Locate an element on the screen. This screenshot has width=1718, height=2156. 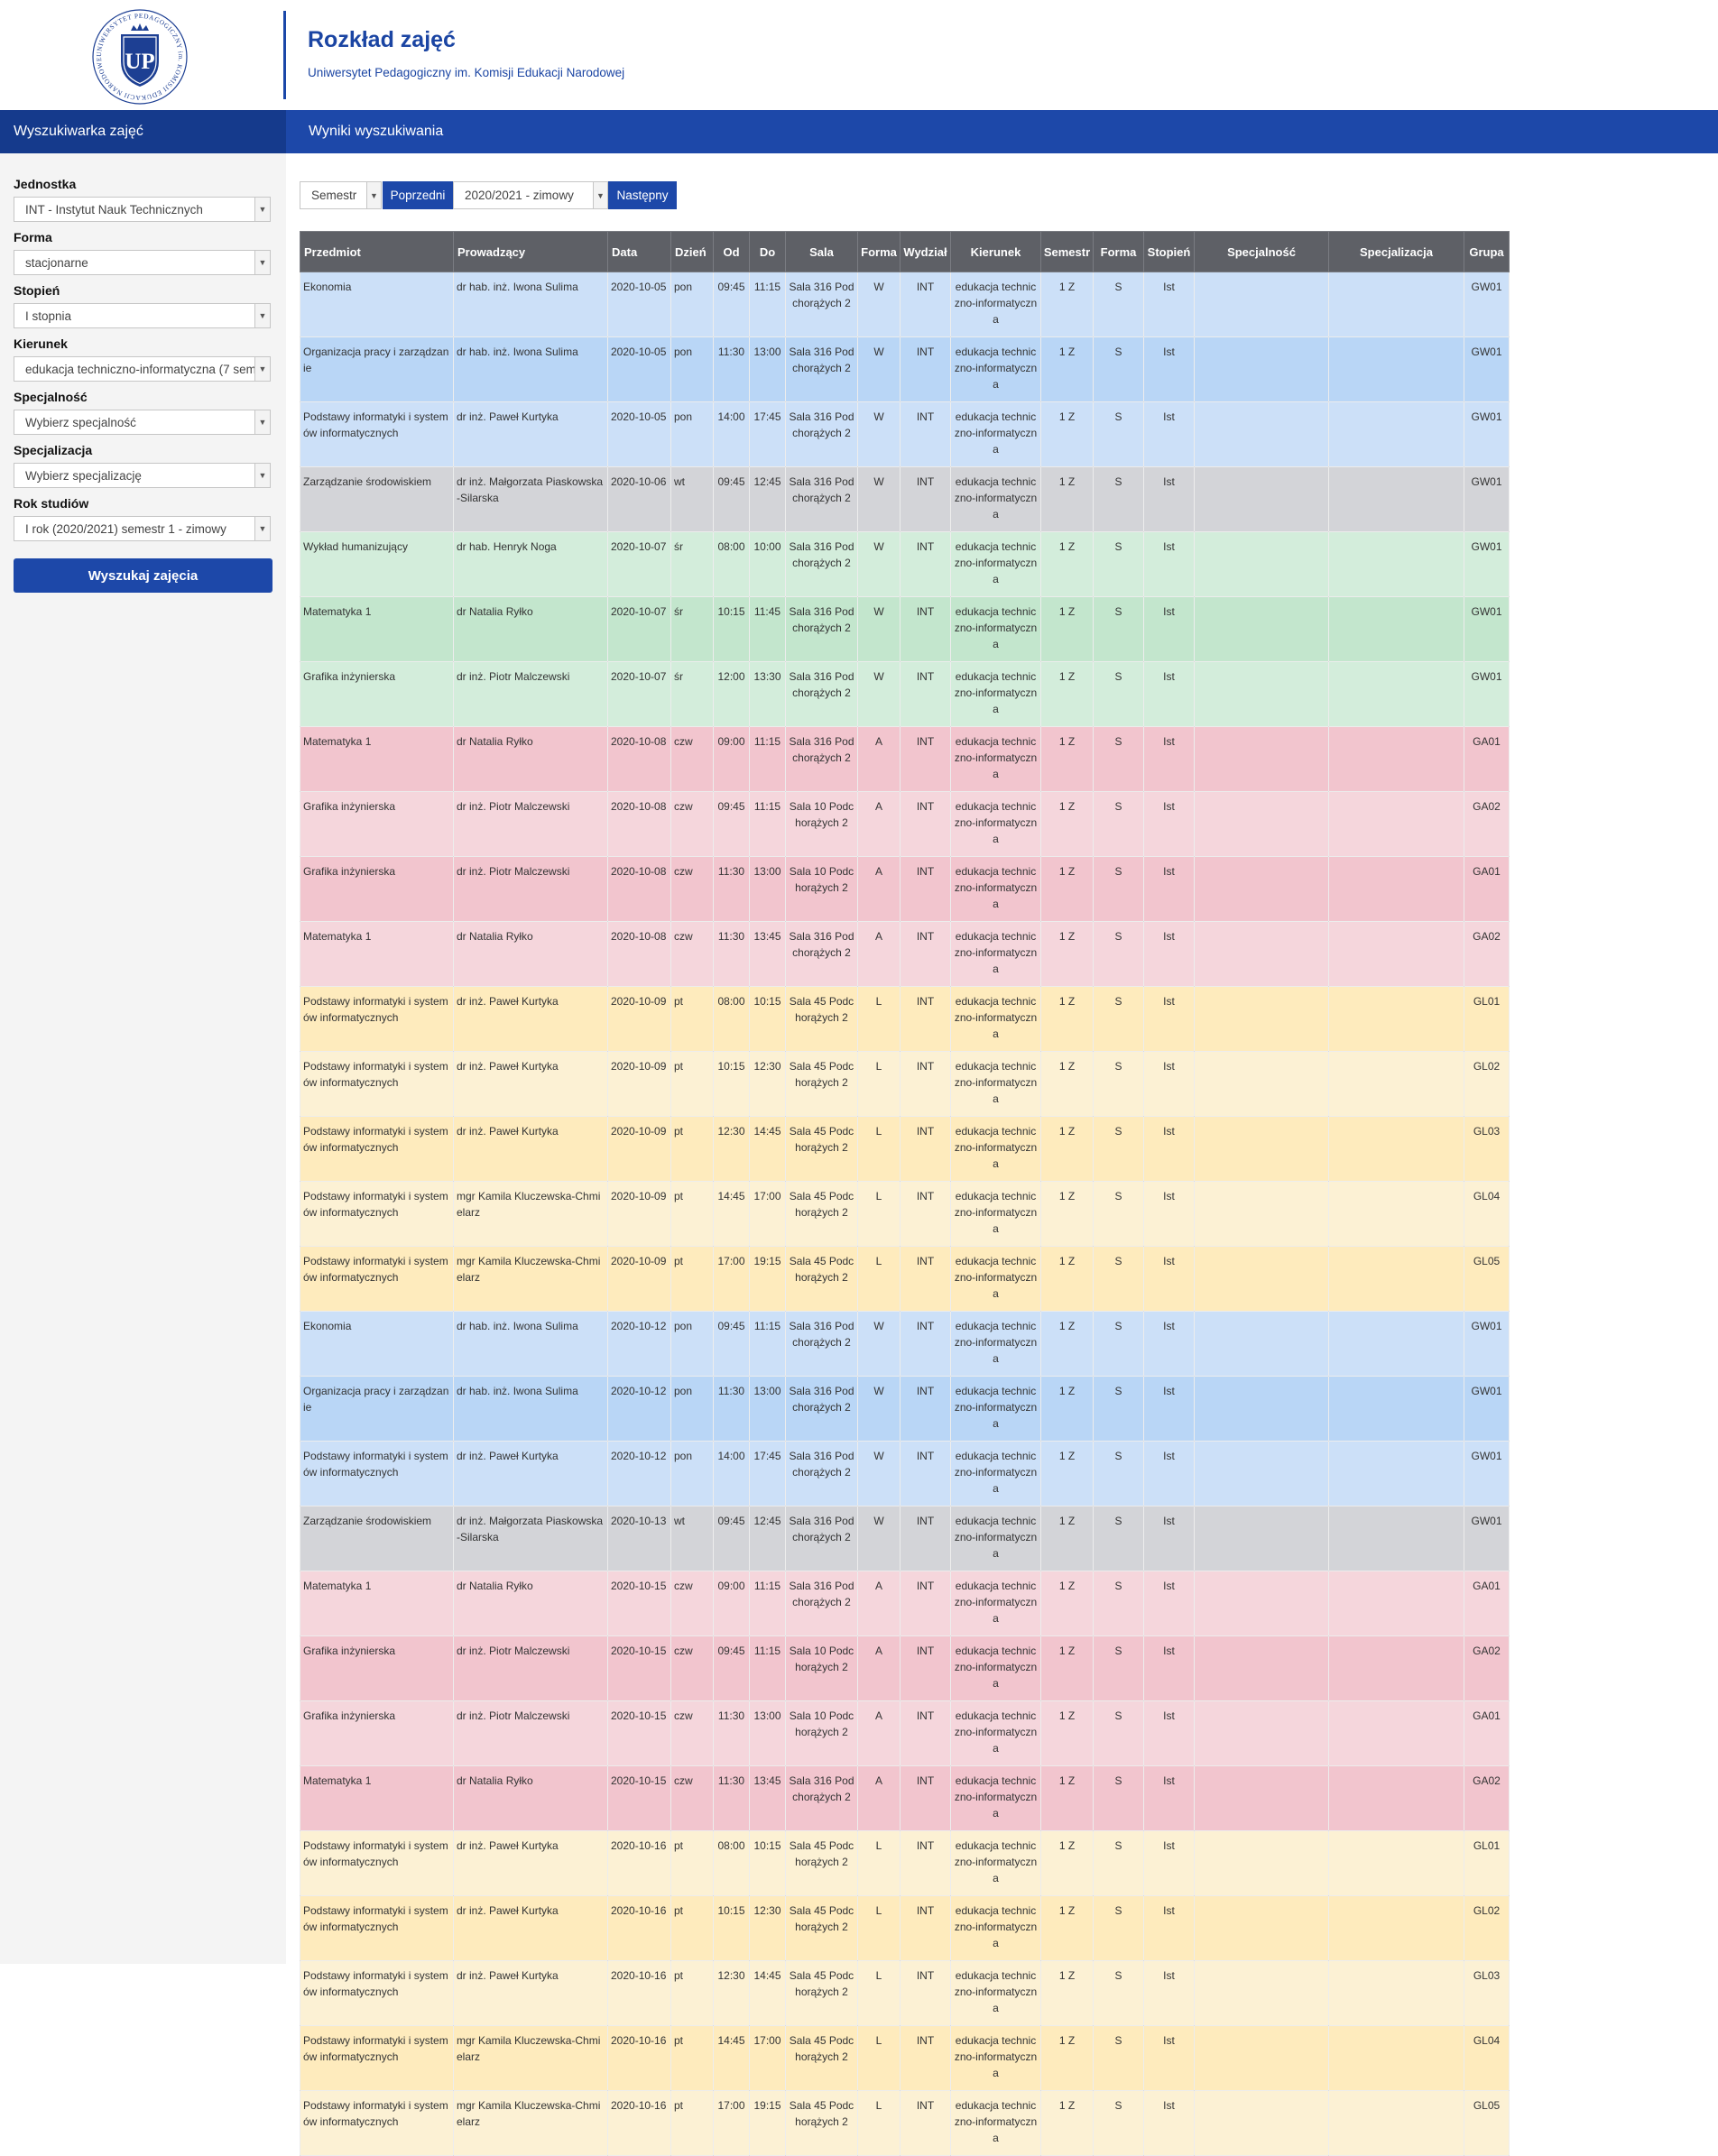
previous-button: Poprzedni is located at coordinates (418, 195).